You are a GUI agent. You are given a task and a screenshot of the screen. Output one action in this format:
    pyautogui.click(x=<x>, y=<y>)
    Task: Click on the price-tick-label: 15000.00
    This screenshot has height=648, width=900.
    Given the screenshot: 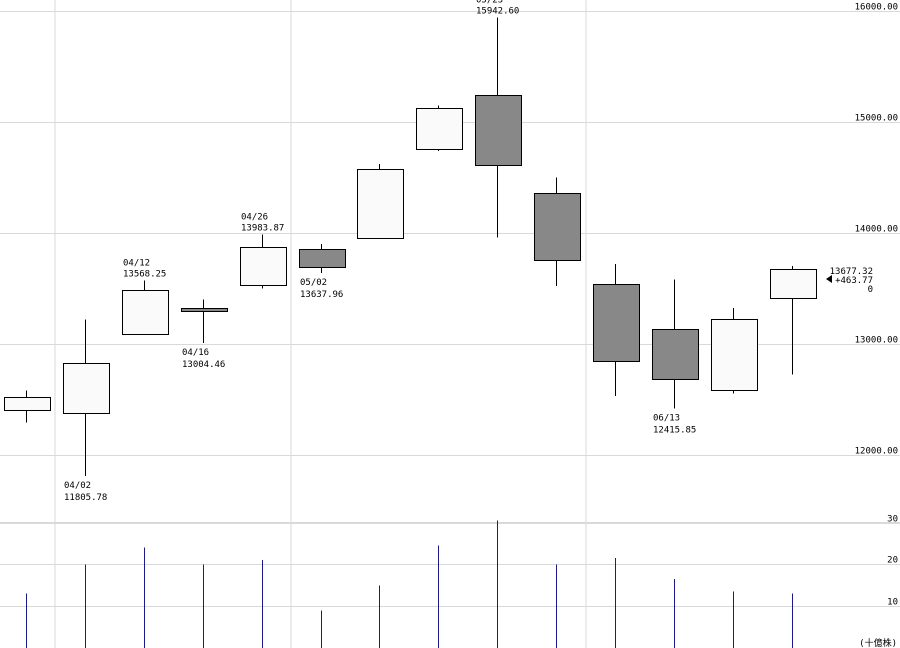 What is the action you would take?
    pyautogui.click(x=876, y=119)
    